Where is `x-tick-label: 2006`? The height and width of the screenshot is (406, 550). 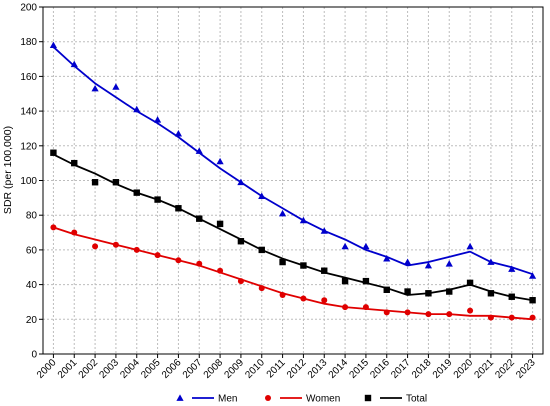
x-tick-label: 2006 is located at coordinates (172, 369).